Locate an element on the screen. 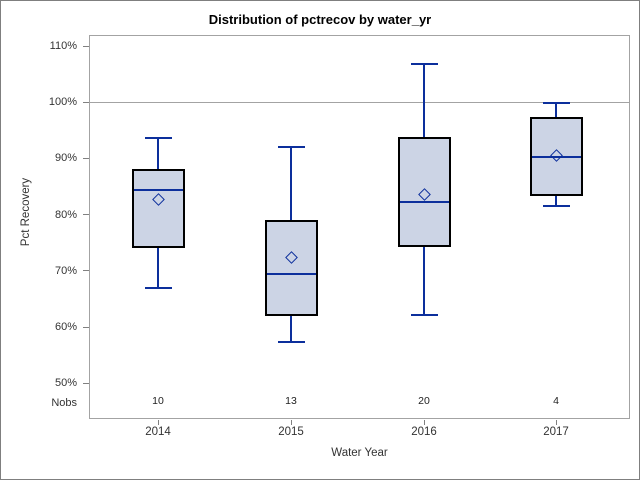 The image size is (640, 480). x-tick-label: 2016 is located at coordinates (424, 432).